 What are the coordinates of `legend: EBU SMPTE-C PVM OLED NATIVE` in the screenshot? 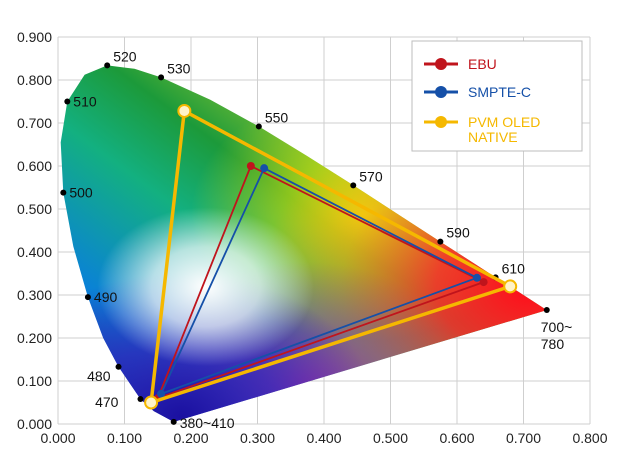 It's located at (497, 96).